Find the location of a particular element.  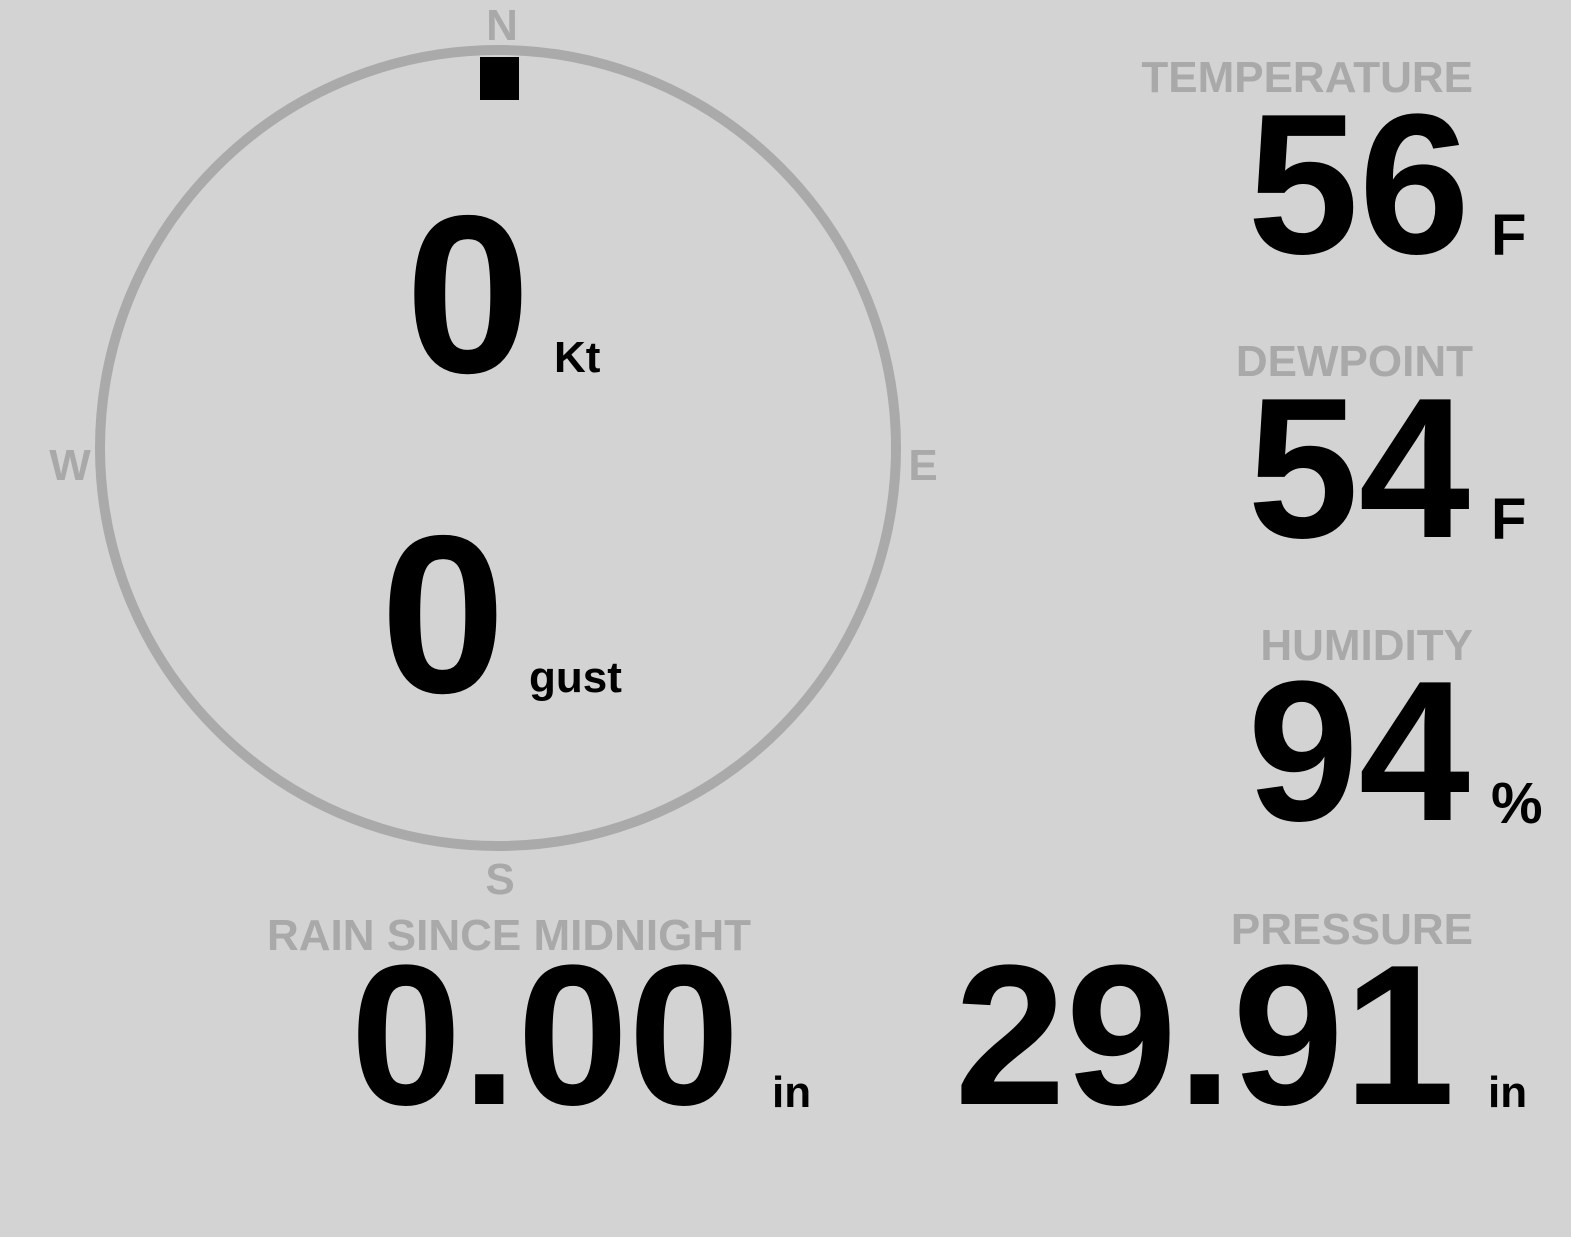

temperature-panel: TEMPERATURE 56 F is located at coordinates (1333, 174).